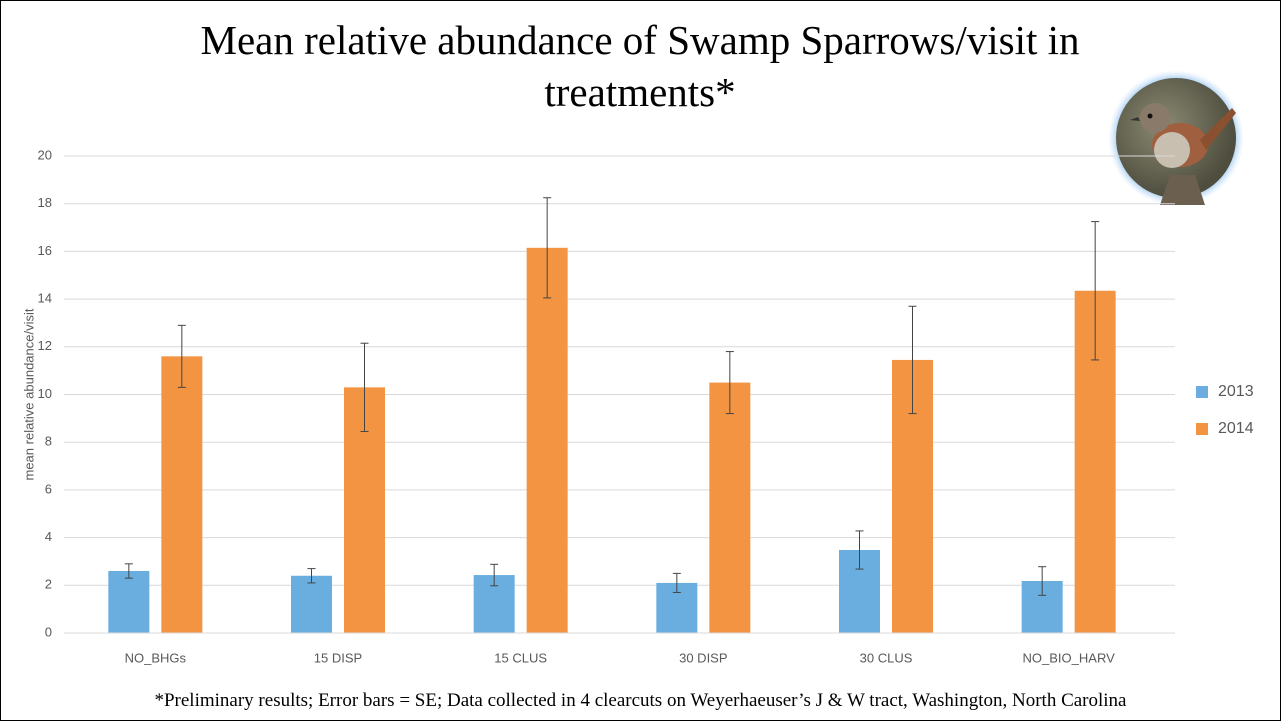 Image resolution: width=1281 pixels, height=721 pixels. Describe the element at coordinates (48, 488) in the screenshot. I see `y-tick-label: 6` at that location.